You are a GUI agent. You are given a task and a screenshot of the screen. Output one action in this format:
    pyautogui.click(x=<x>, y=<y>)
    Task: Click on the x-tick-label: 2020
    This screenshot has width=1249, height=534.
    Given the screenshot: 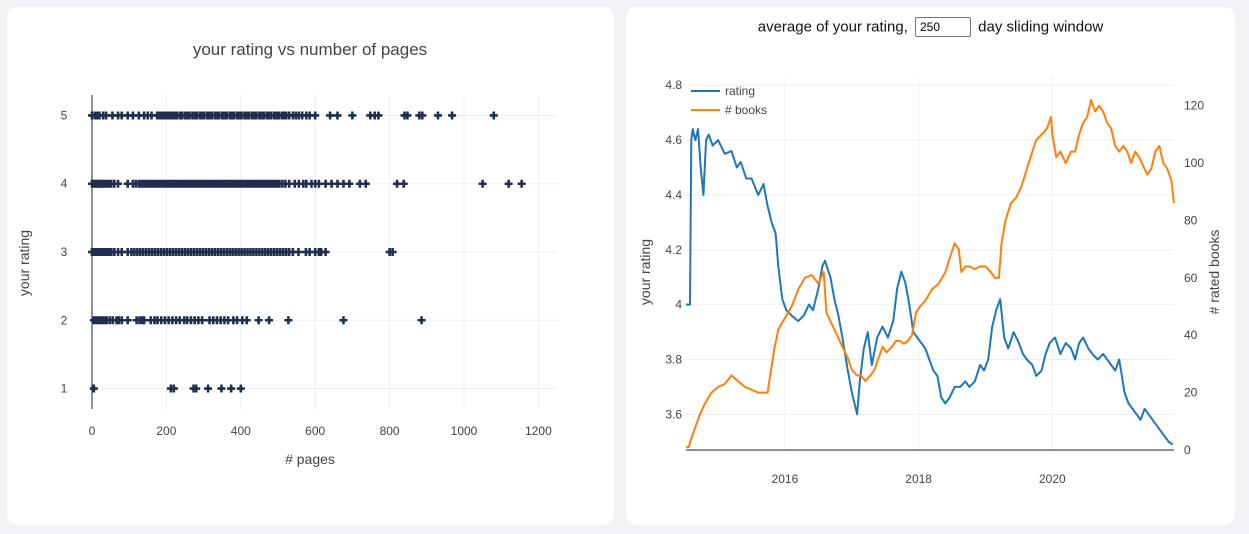 What is the action you would take?
    pyautogui.click(x=1052, y=479)
    